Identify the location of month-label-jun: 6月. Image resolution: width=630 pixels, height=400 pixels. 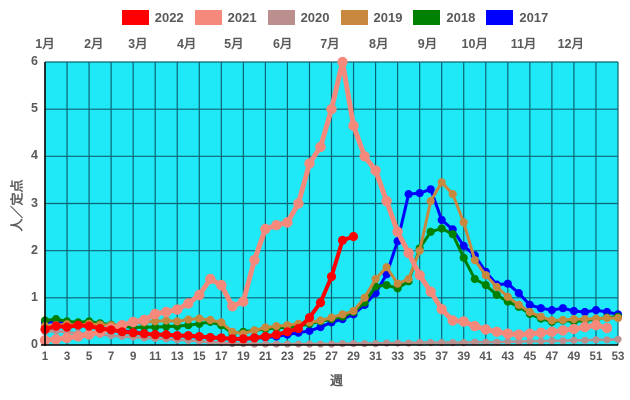
(282, 44).